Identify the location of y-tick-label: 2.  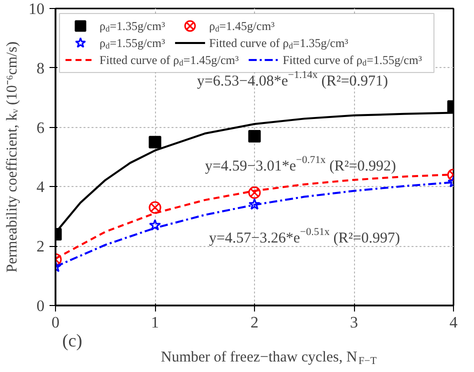
(40, 247).